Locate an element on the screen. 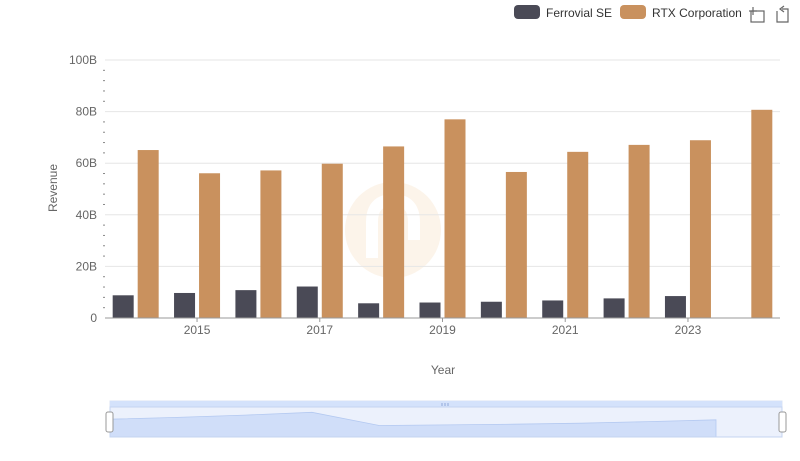 Image resolution: width=800 pixels, height=461 pixels. bar-rtx-2017 is located at coordinates (332, 240).